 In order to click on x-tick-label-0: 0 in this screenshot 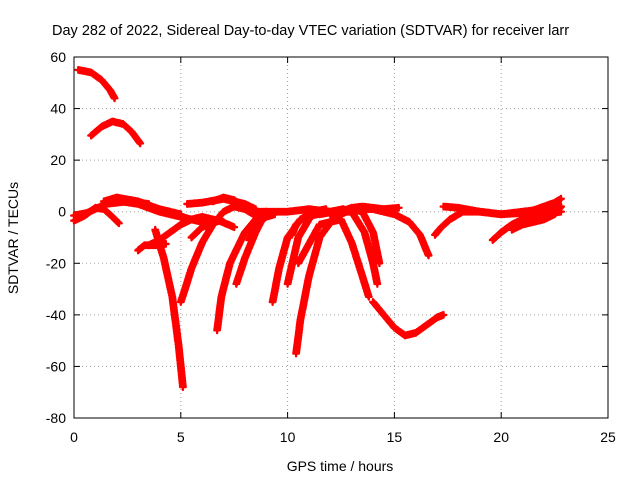, I will do `click(74, 437)`.